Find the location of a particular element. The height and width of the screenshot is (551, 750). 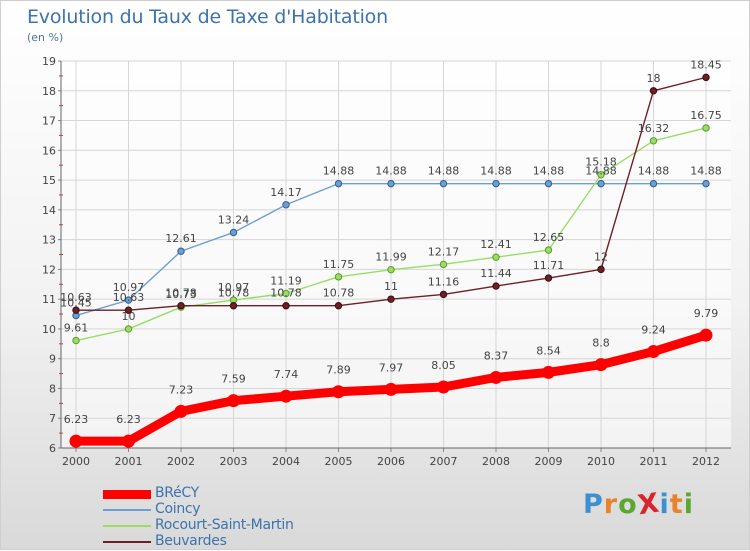

y-tick-label: 17 is located at coordinates (49, 121).